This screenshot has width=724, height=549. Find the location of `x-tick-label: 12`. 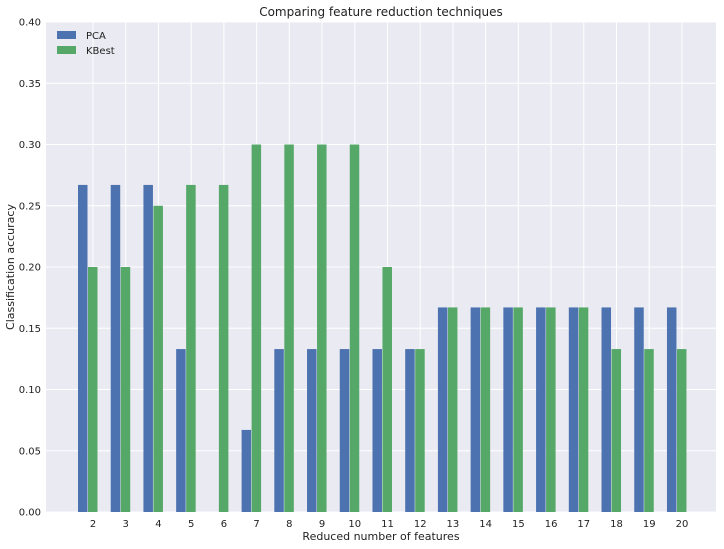

x-tick-label: 12 is located at coordinates (420, 524).